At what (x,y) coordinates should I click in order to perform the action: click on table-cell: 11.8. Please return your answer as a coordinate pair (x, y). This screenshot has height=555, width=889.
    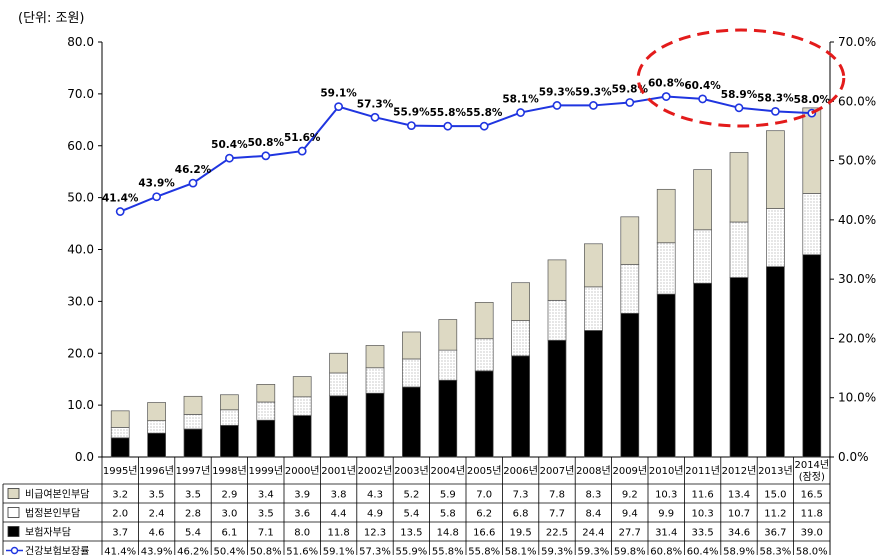
    Looking at the image, I should click on (338, 533).